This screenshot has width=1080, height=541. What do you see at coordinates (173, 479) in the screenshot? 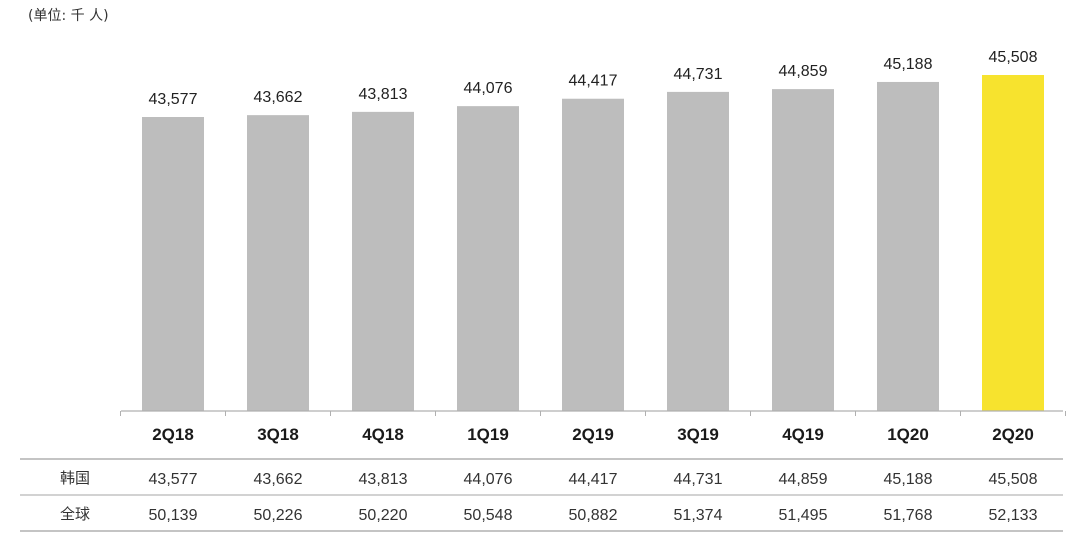
I see `table-cell: 43,577` at bounding box center [173, 479].